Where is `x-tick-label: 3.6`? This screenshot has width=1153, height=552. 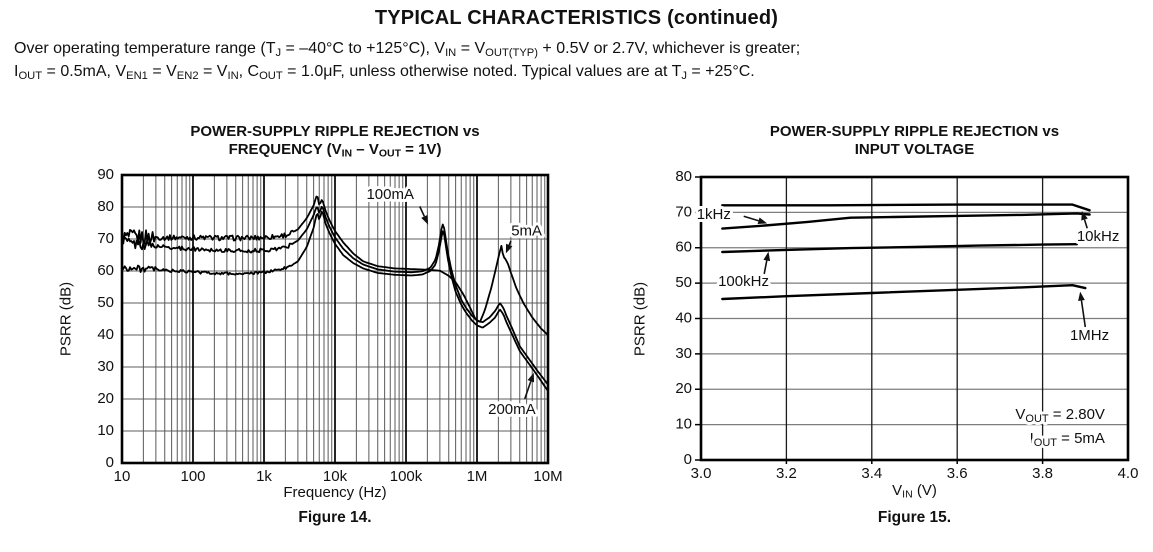
x-tick-label: 3.6 is located at coordinates (957, 473).